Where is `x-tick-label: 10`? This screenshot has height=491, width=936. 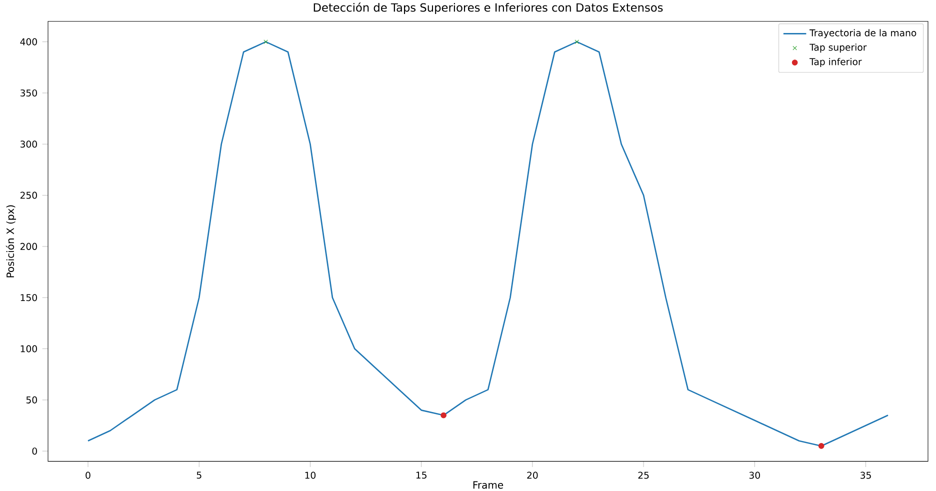
x-tick-label: 10 is located at coordinates (310, 475).